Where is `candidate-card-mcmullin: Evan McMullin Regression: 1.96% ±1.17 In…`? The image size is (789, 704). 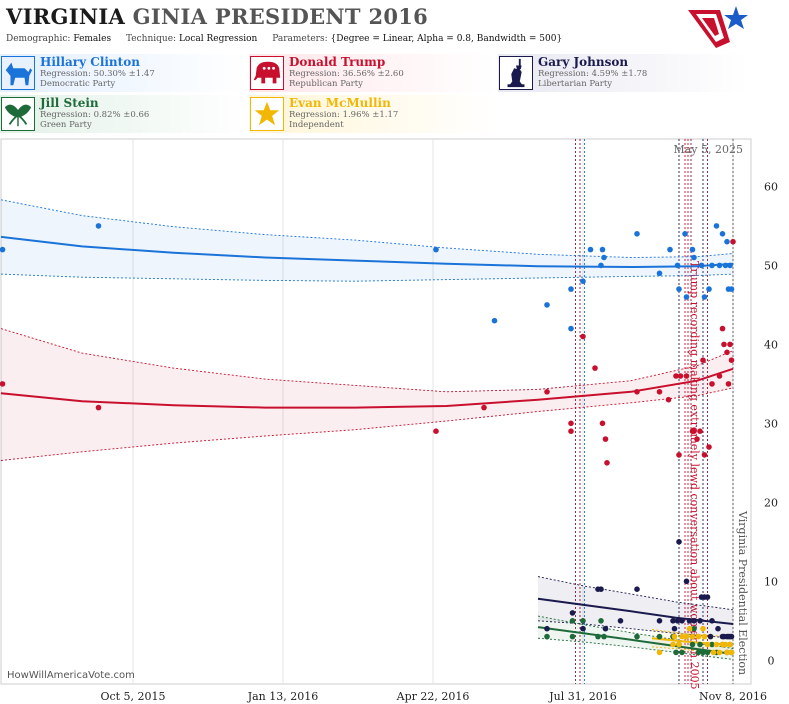
candidate-card-mcmullin: Evan McMullin Regression: 1.96% ±1.17 In… is located at coordinates (373, 114).